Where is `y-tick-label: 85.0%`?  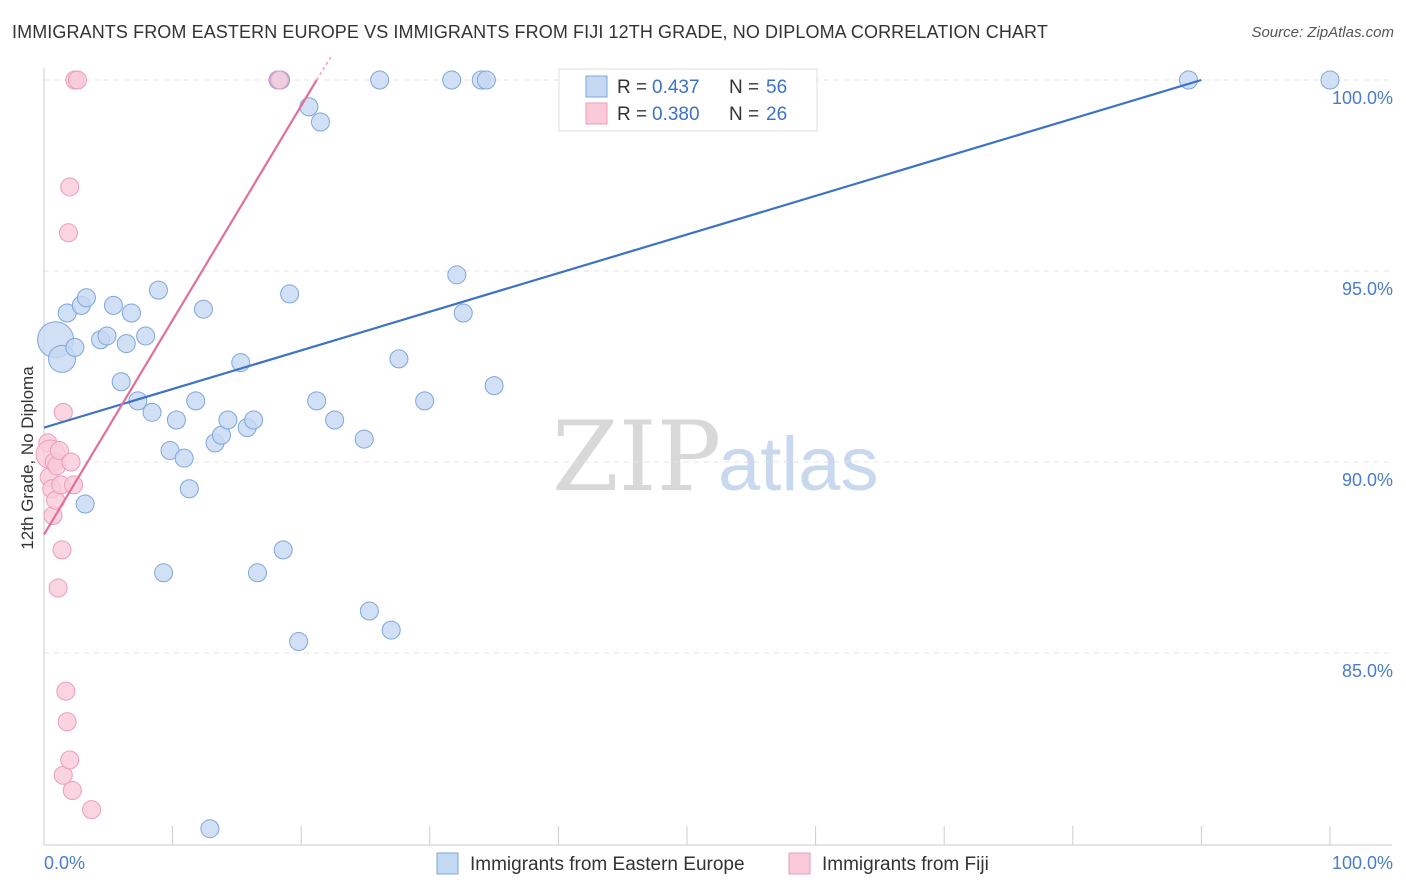 y-tick-label: 85.0% is located at coordinates (1367, 671).